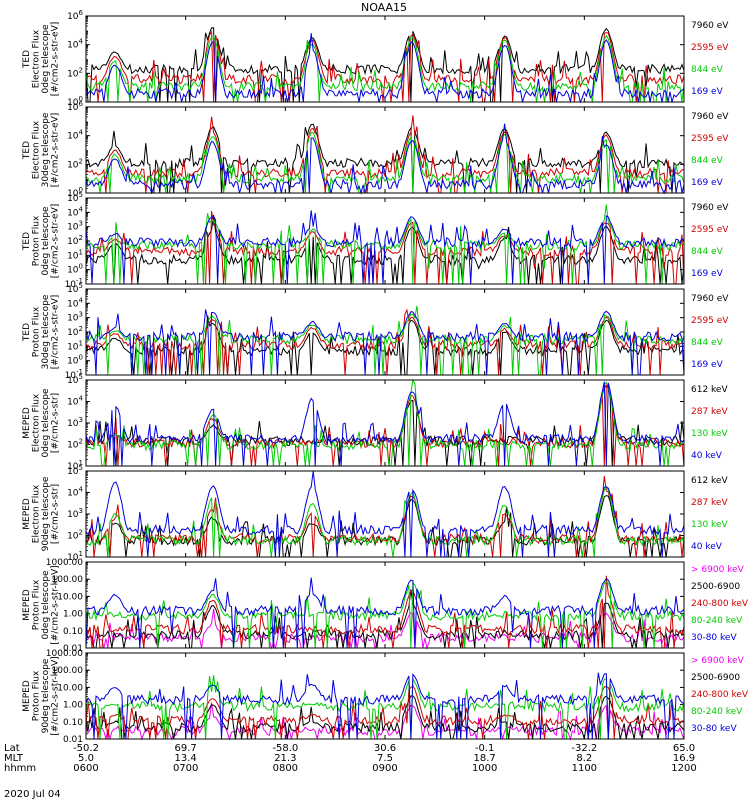 The image size is (750, 800). Describe the element at coordinates (75, 197) in the screenshot. I see `y-tick-label: 10⁵` at that location.